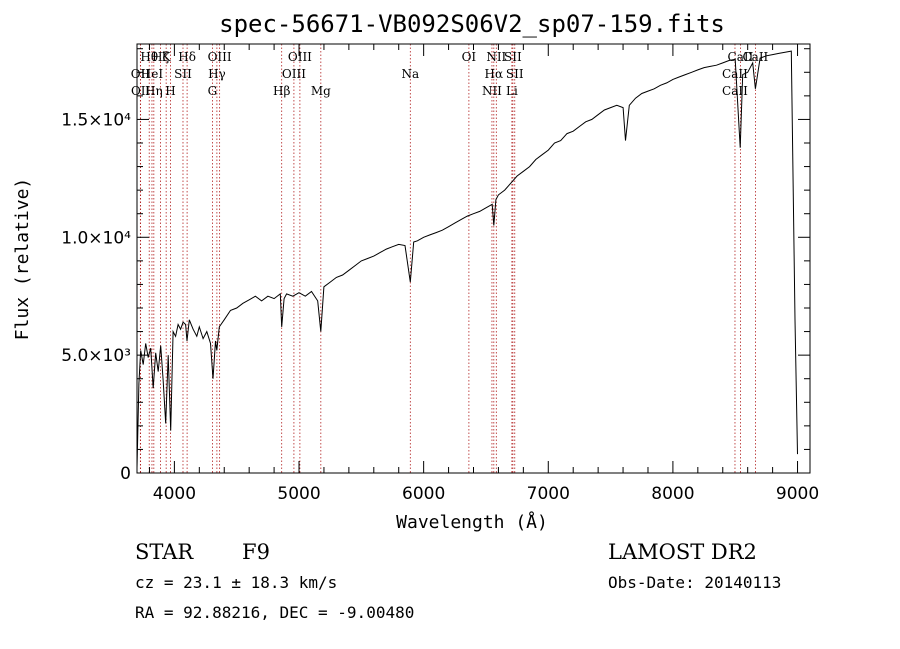  Describe the element at coordinates (96, 238) in the screenshot. I see `y-tick-label: 1.0×10⁴` at that location.